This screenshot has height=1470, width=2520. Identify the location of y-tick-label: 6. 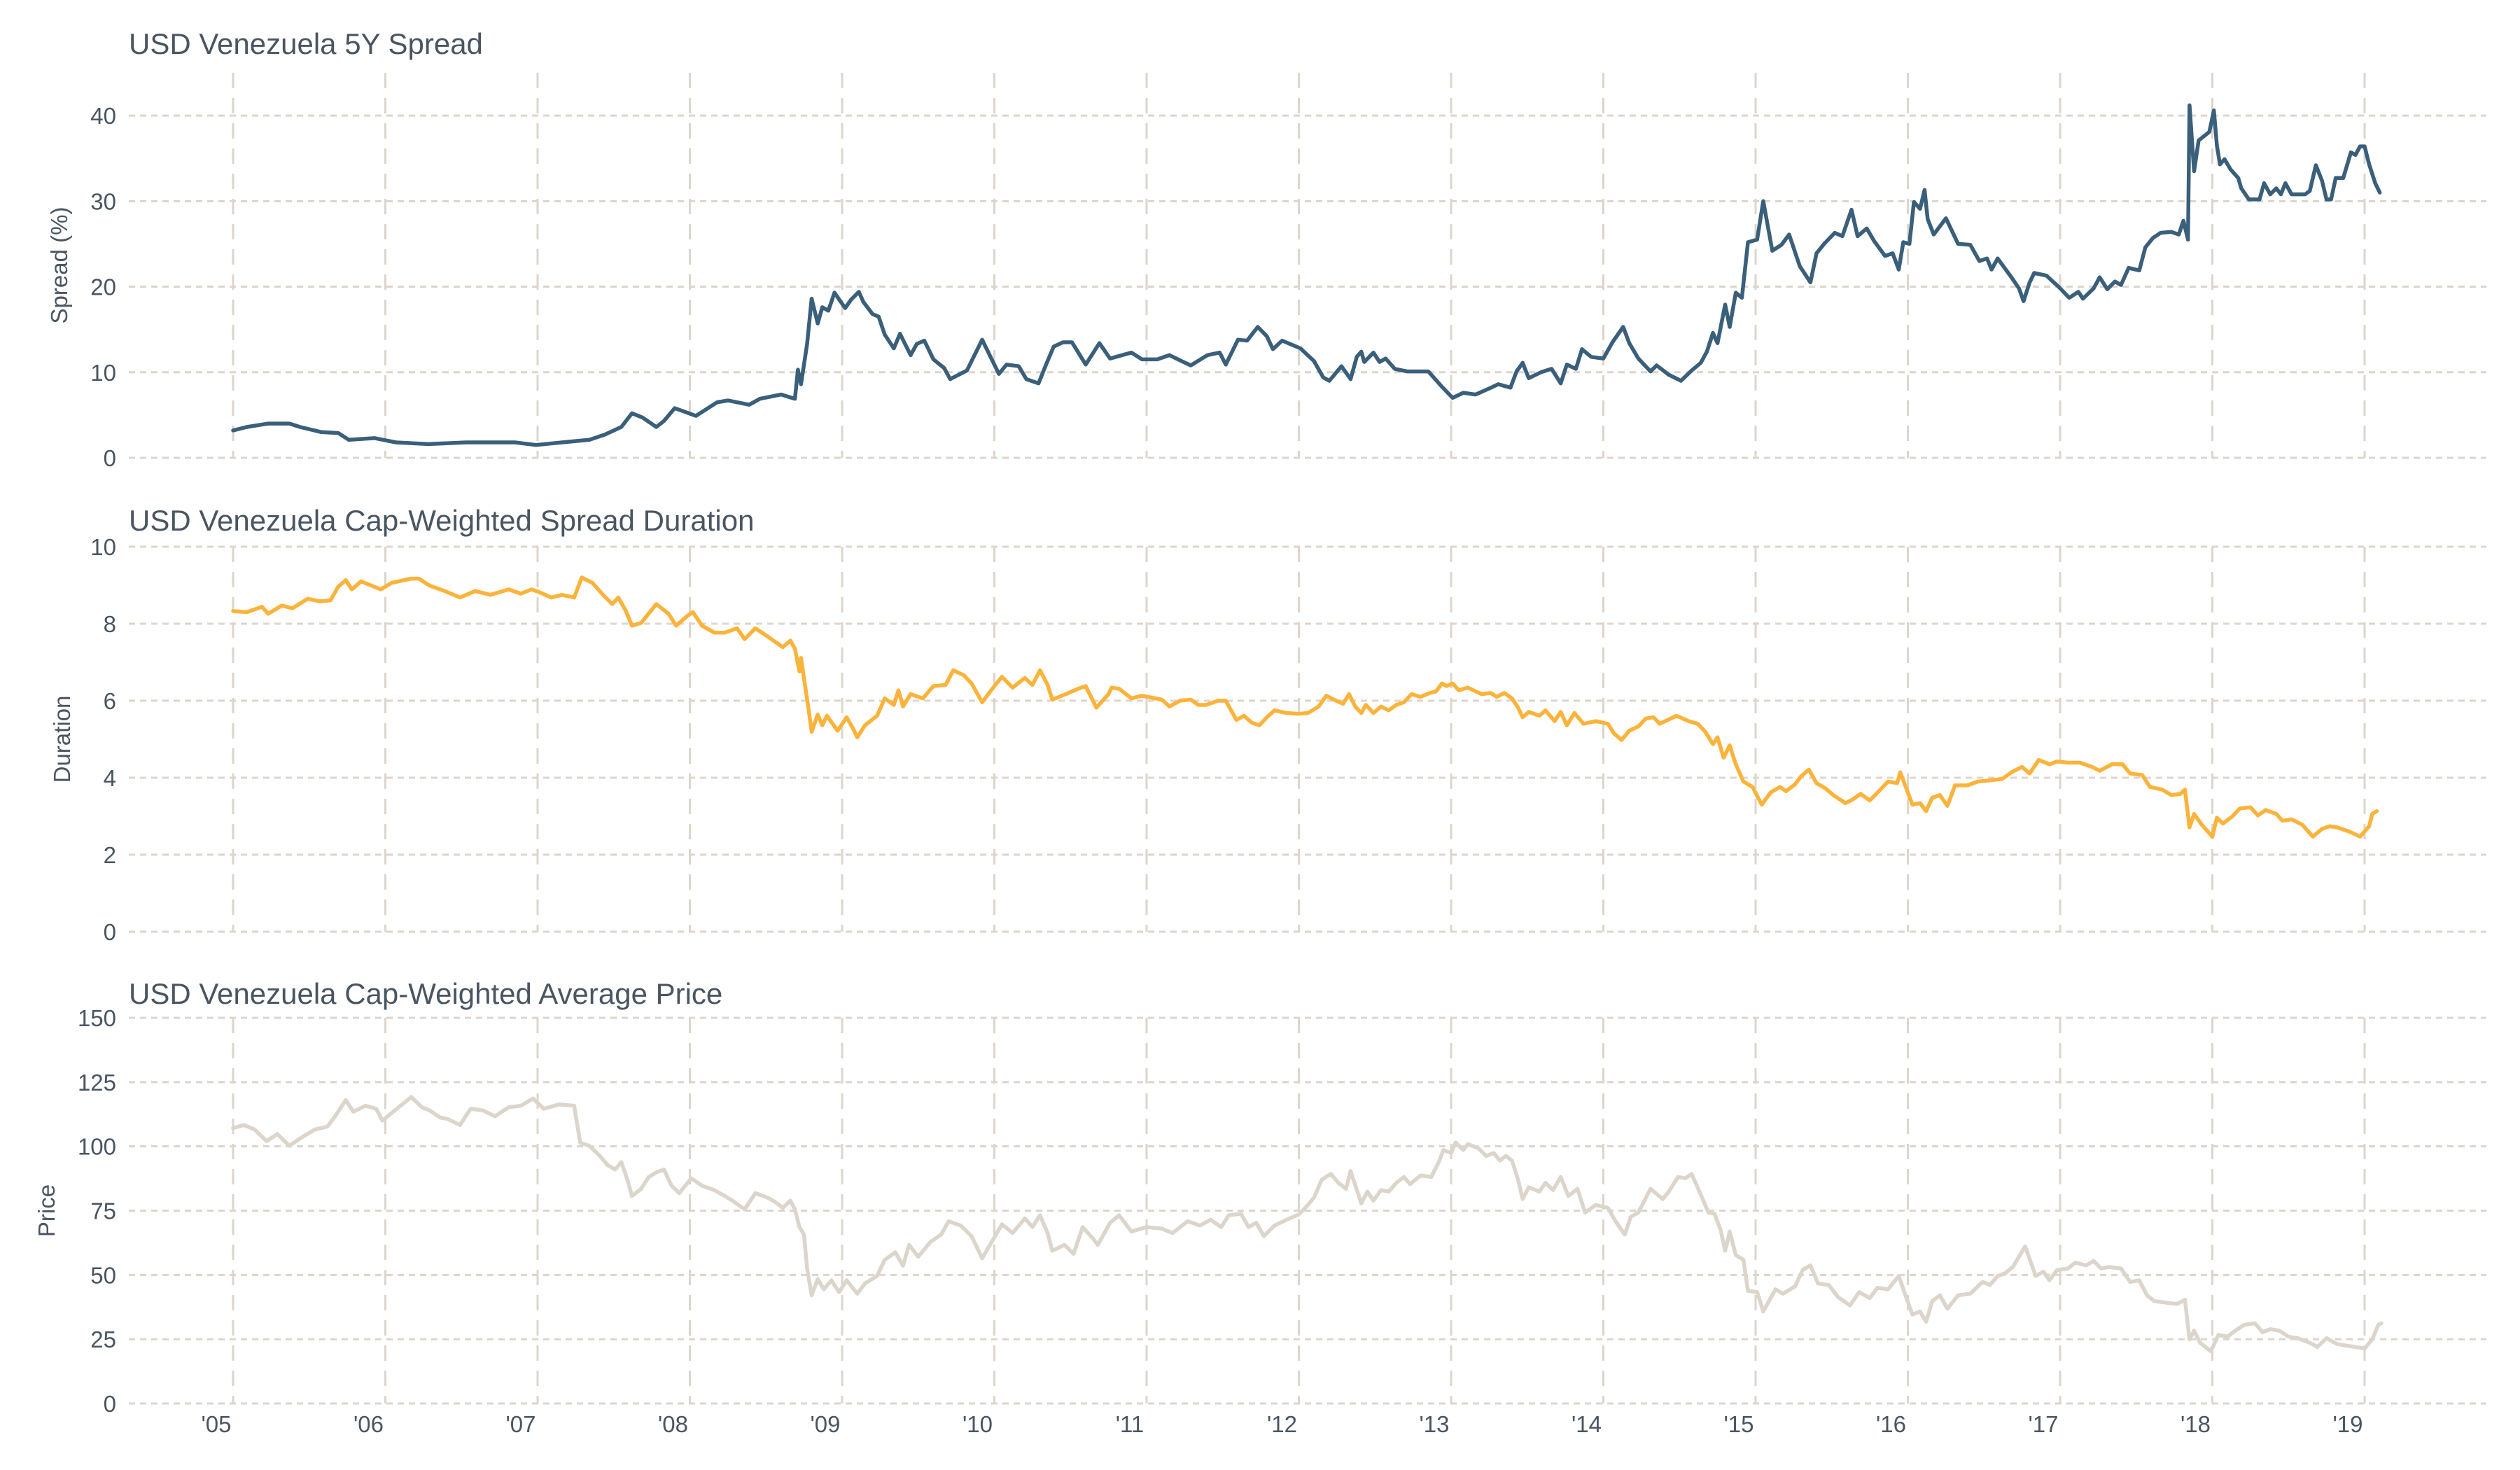
(110, 701).